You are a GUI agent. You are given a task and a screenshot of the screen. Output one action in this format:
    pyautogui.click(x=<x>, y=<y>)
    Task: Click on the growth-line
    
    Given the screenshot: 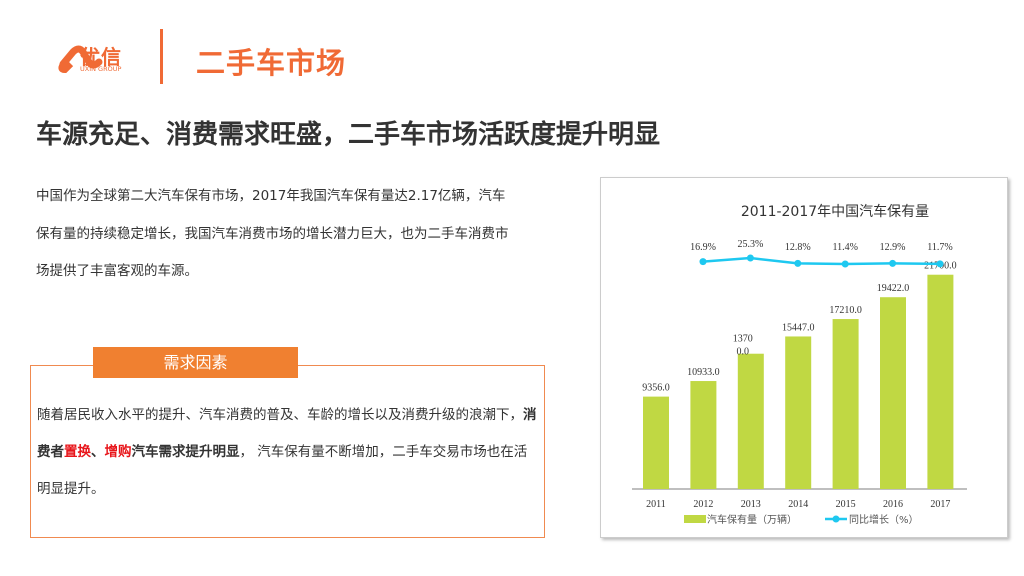 What is the action you would take?
    pyautogui.click(x=821, y=261)
    